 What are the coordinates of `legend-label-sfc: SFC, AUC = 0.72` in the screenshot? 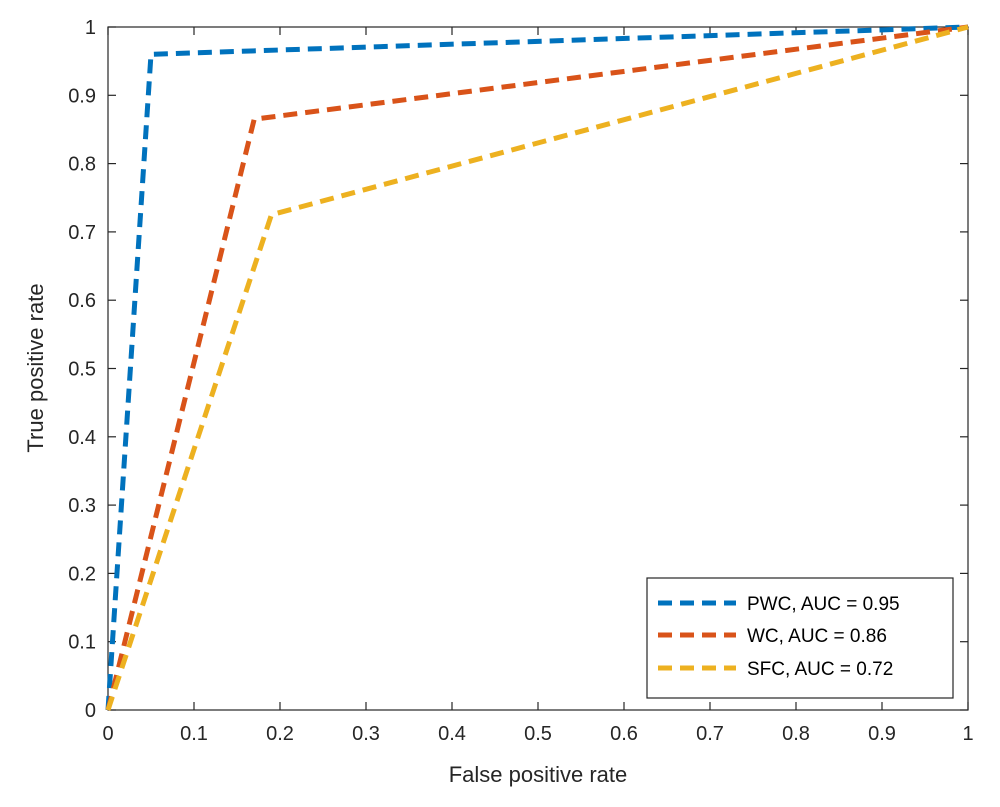 It's located at (820, 669).